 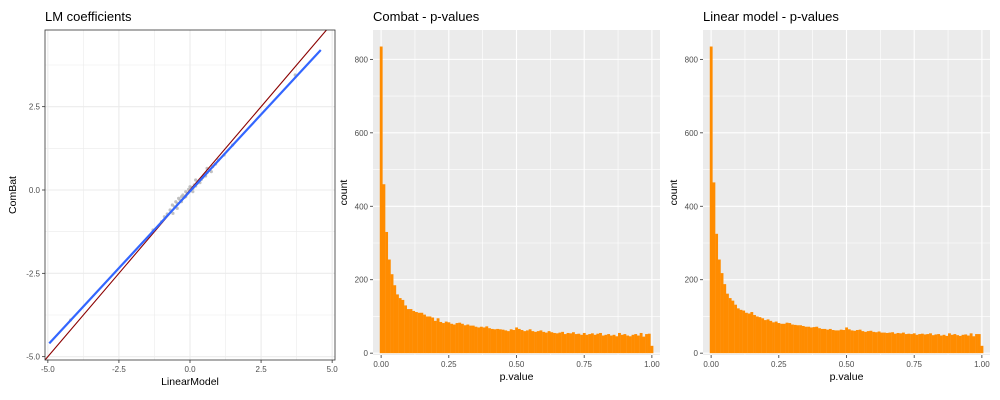 What do you see at coordinates (426, 16) in the screenshot?
I see `chart-title: Combat - p-values` at bounding box center [426, 16].